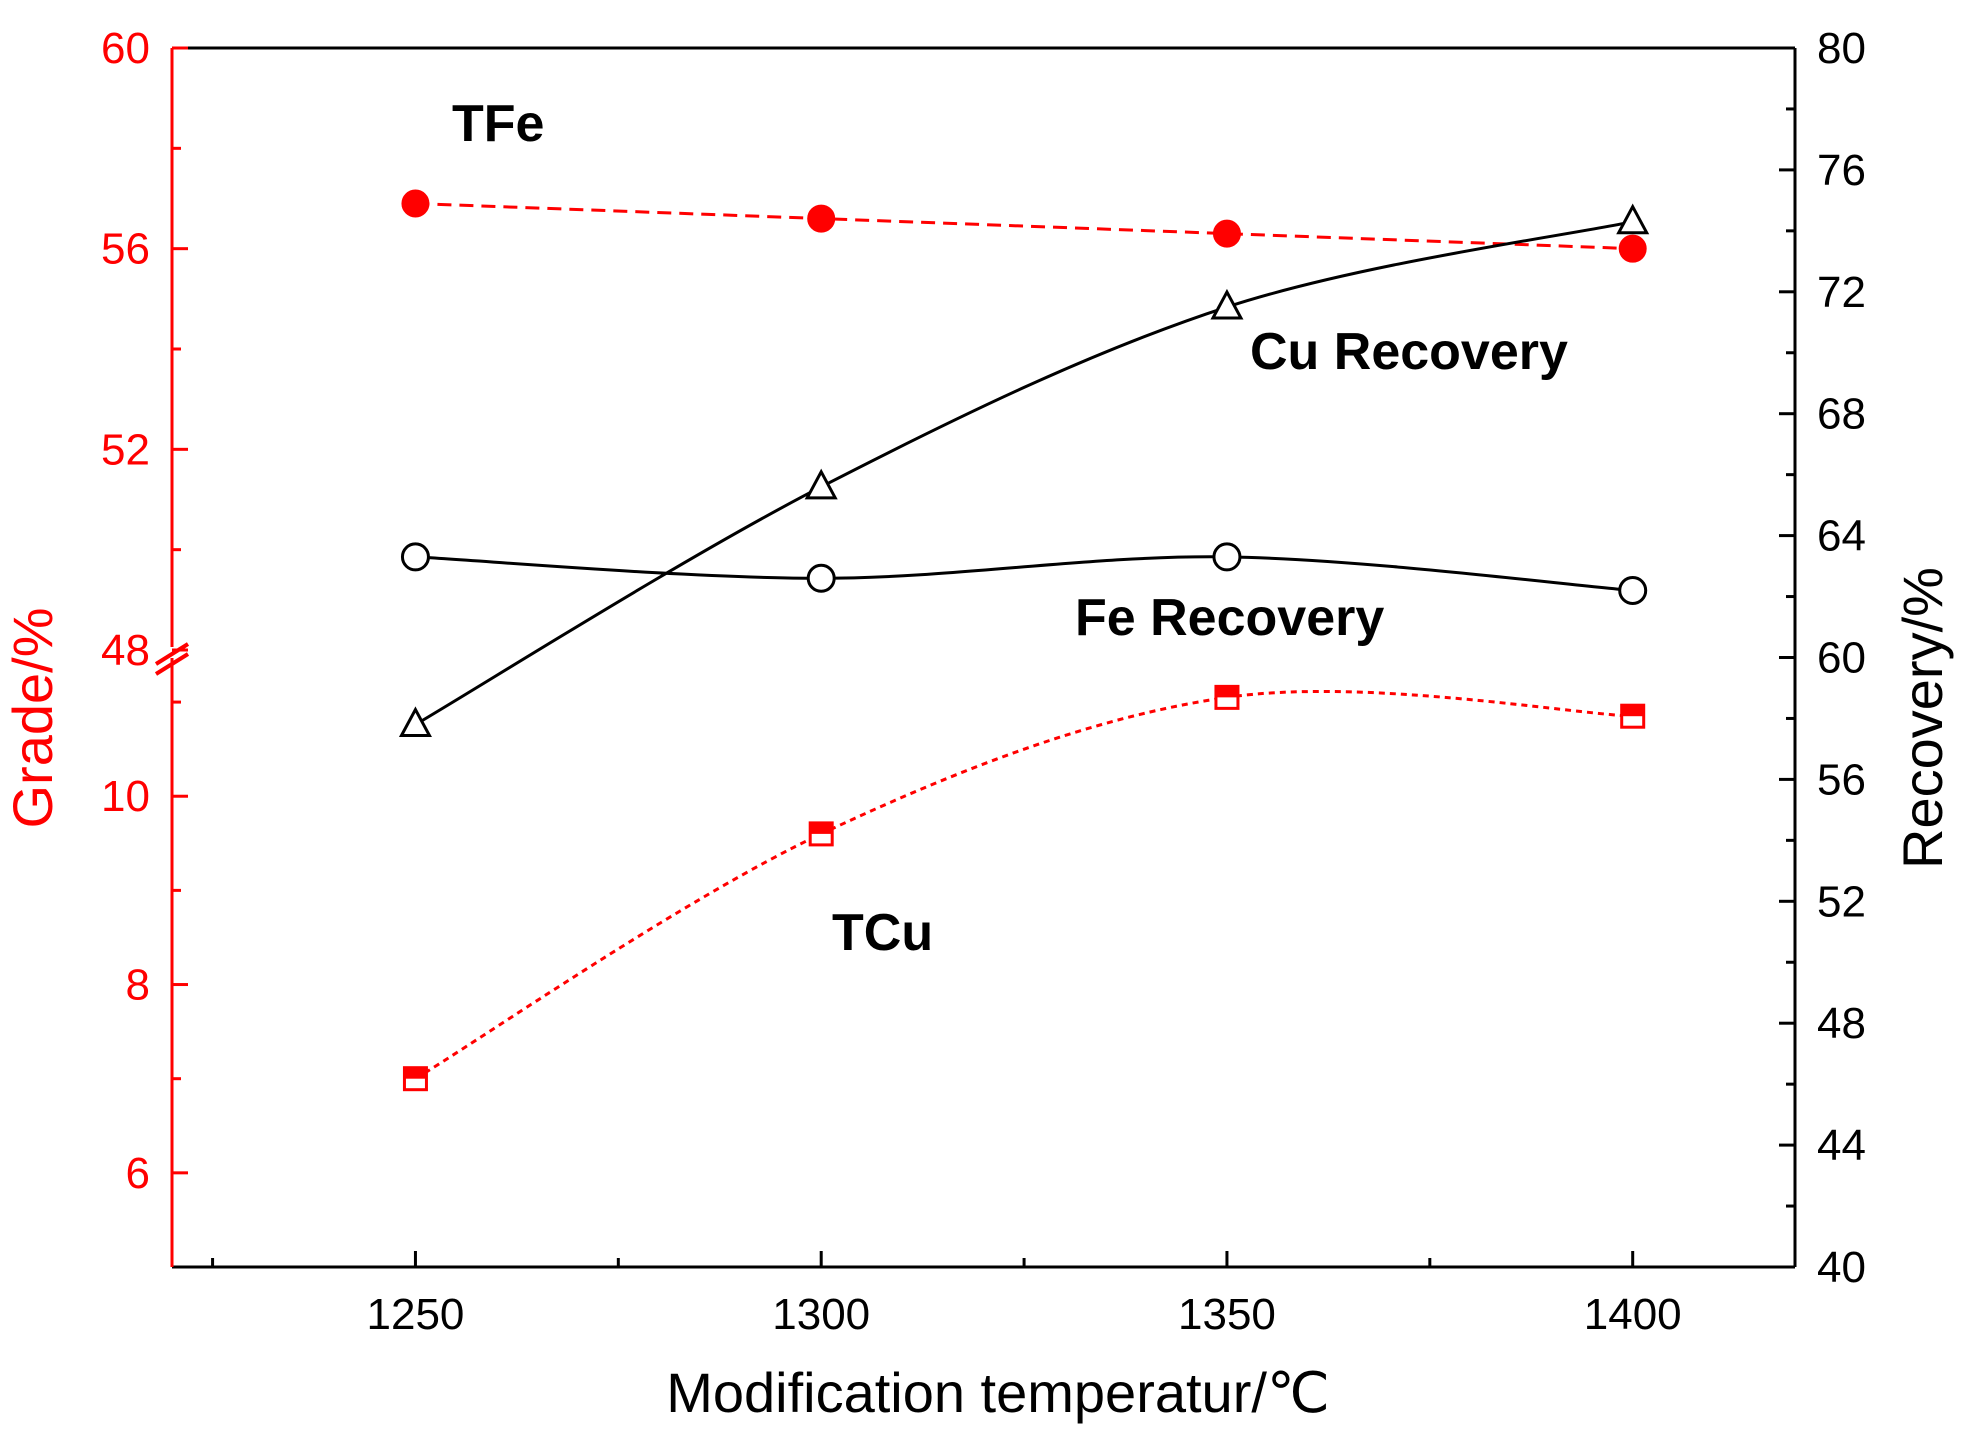 The image size is (1973, 1443). I want to click on right-tick-label: 72, so click(1841, 292).